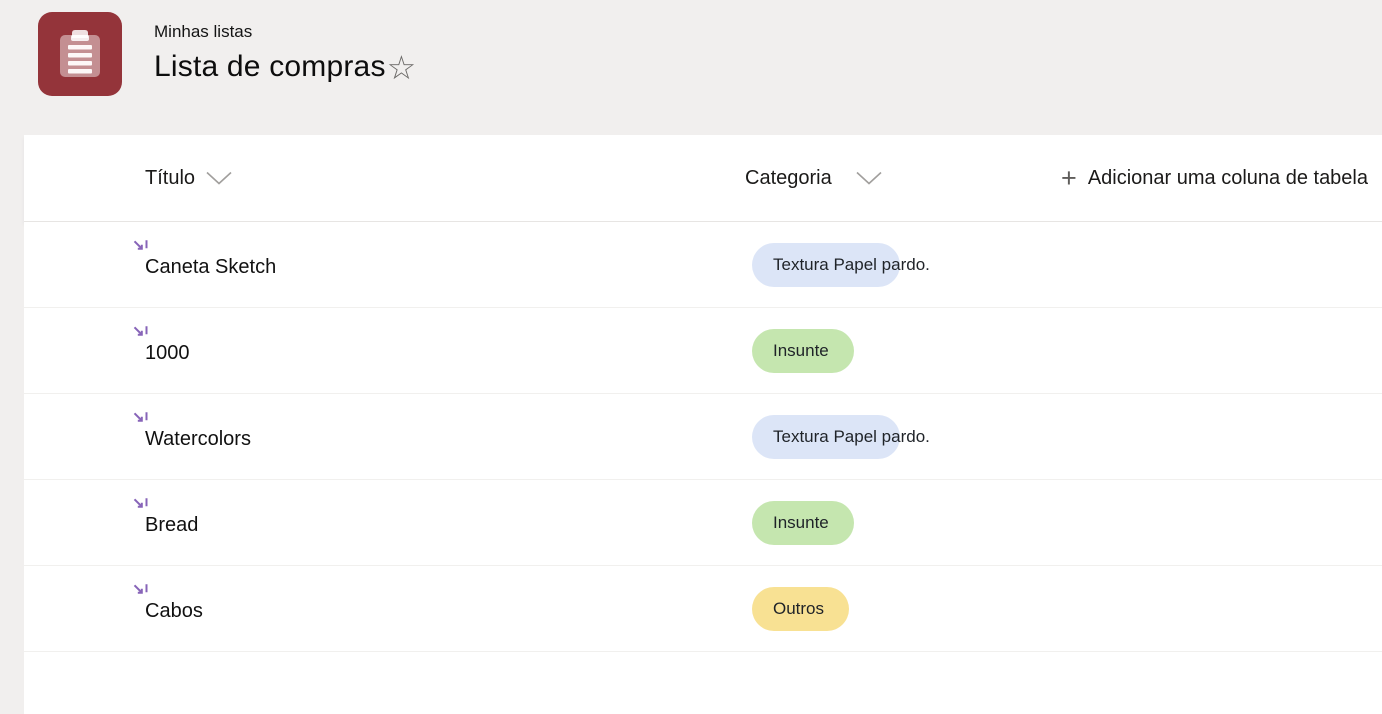 The height and width of the screenshot is (714, 1382). Describe the element at coordinates (172, 524) in the screenshot. I see `item-title: Bread` at that location.